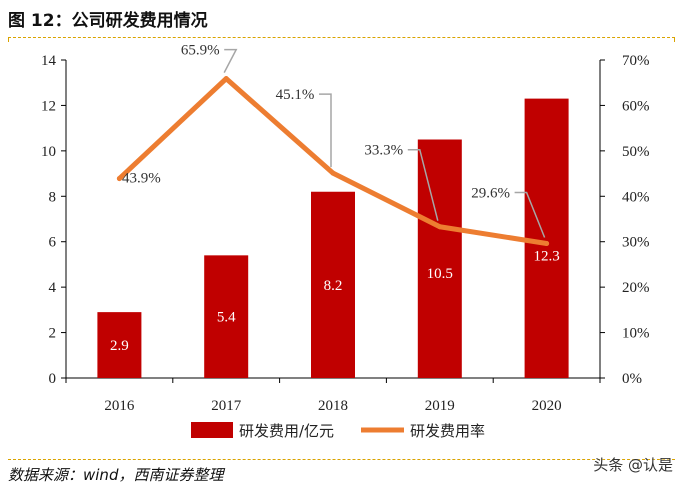 This screenshot has height=492, width=683. Describe the element at coordinates (286, 431) in the screenshot. I see `legend-bar-label: 研发费用/亿元` at that location.